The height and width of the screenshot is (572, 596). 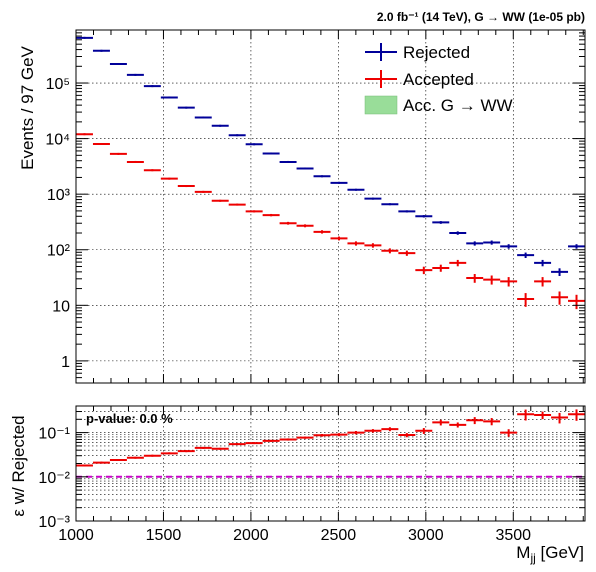 What do you see at coordinates (436, 52) in the screenshot?
I see `legend-entry-rejected-label: Rejected` at bounding box center [436, 52].